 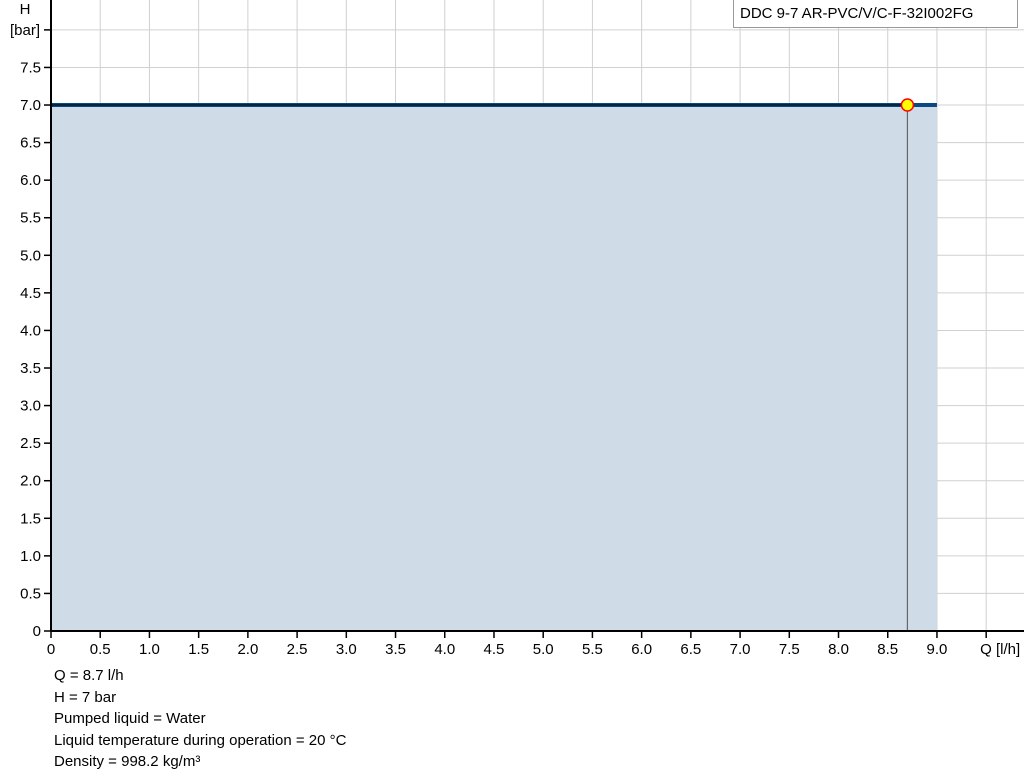 I want to click on y-axis-label: H, so click(x=25, y=9).